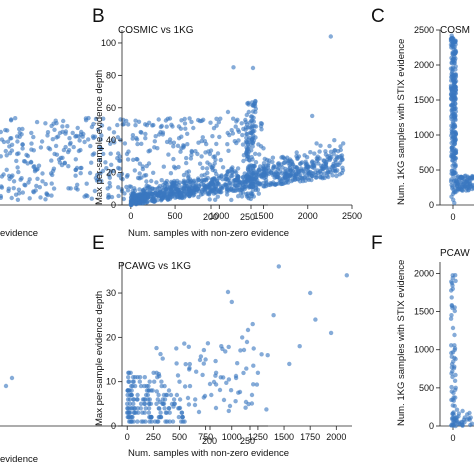 This screenshot has height=474, width=474. What do you see at coordinates (154, 266) in the screenshot?
I see `panel-e-title: PCAWG vs 1KG` at bounding box center [154, 266].